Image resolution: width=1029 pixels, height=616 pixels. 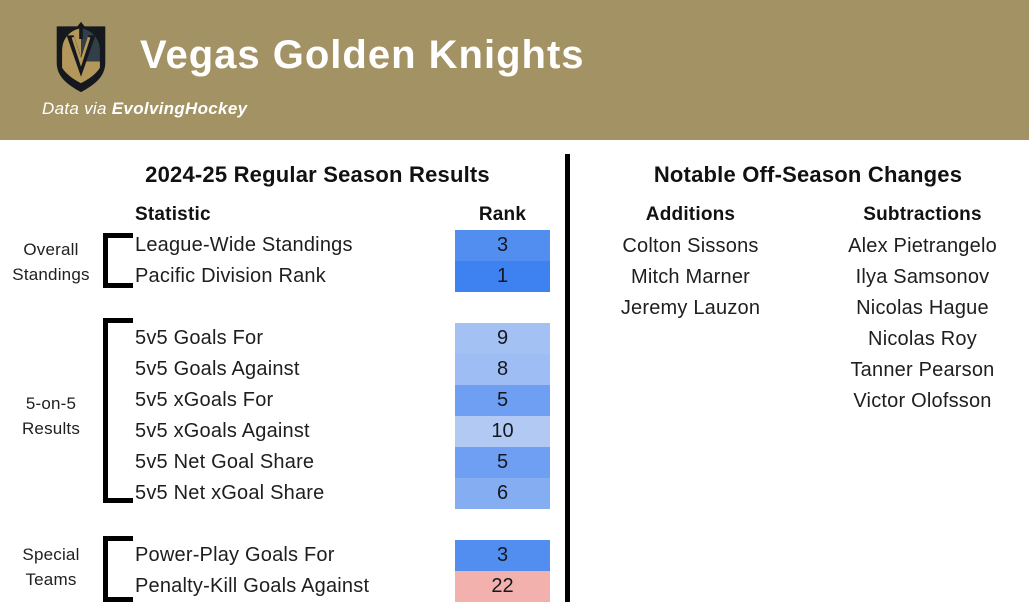 What do you see at coordinates (922, 277) in the screenshot?
I see `player-name: Ilya Samsonov` at bounding box center [922, 277].